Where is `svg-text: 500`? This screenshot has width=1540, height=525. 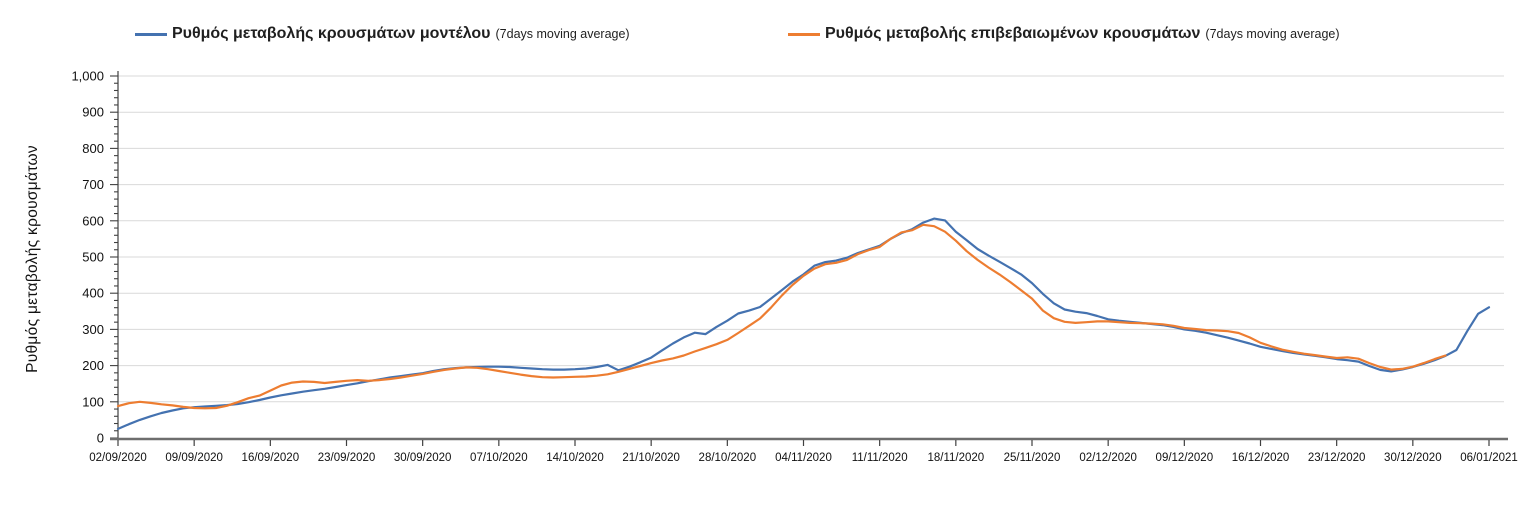
svg-text: 500 is located at coordinates (93, 257).